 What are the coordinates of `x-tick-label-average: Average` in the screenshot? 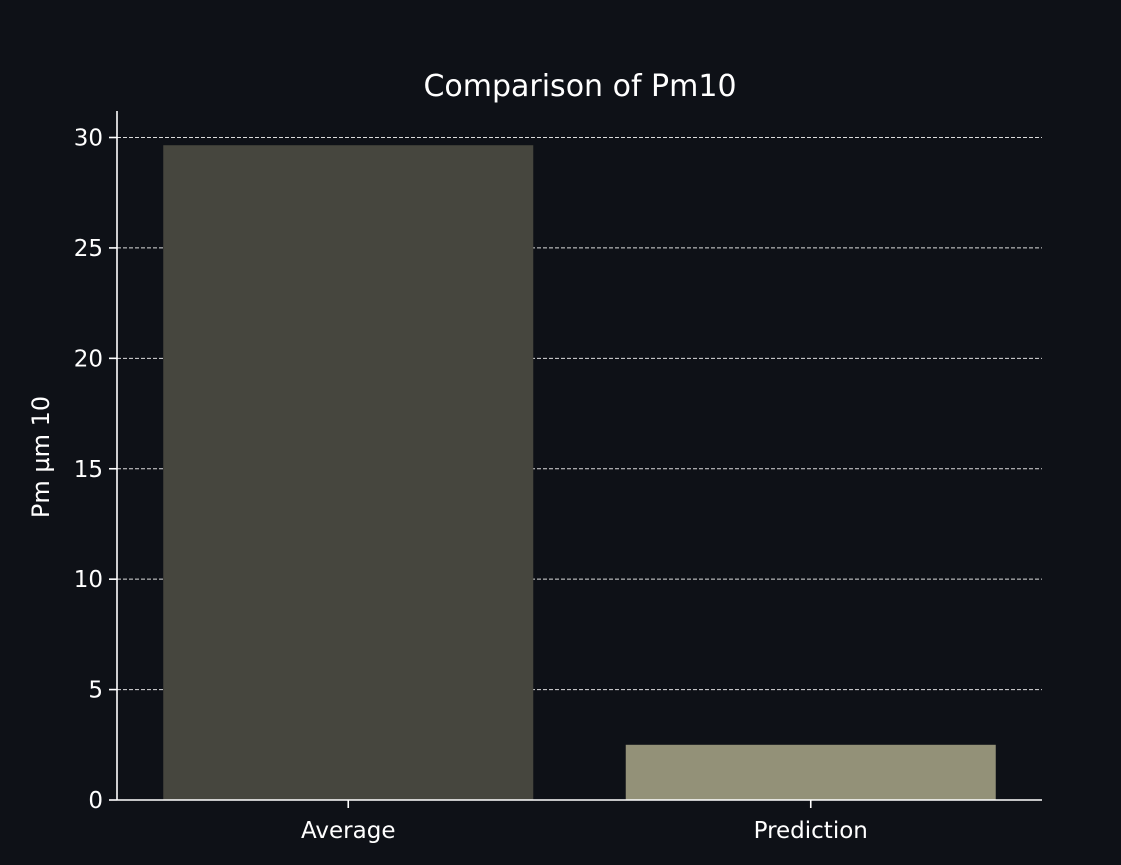 It's located at (348, 831).